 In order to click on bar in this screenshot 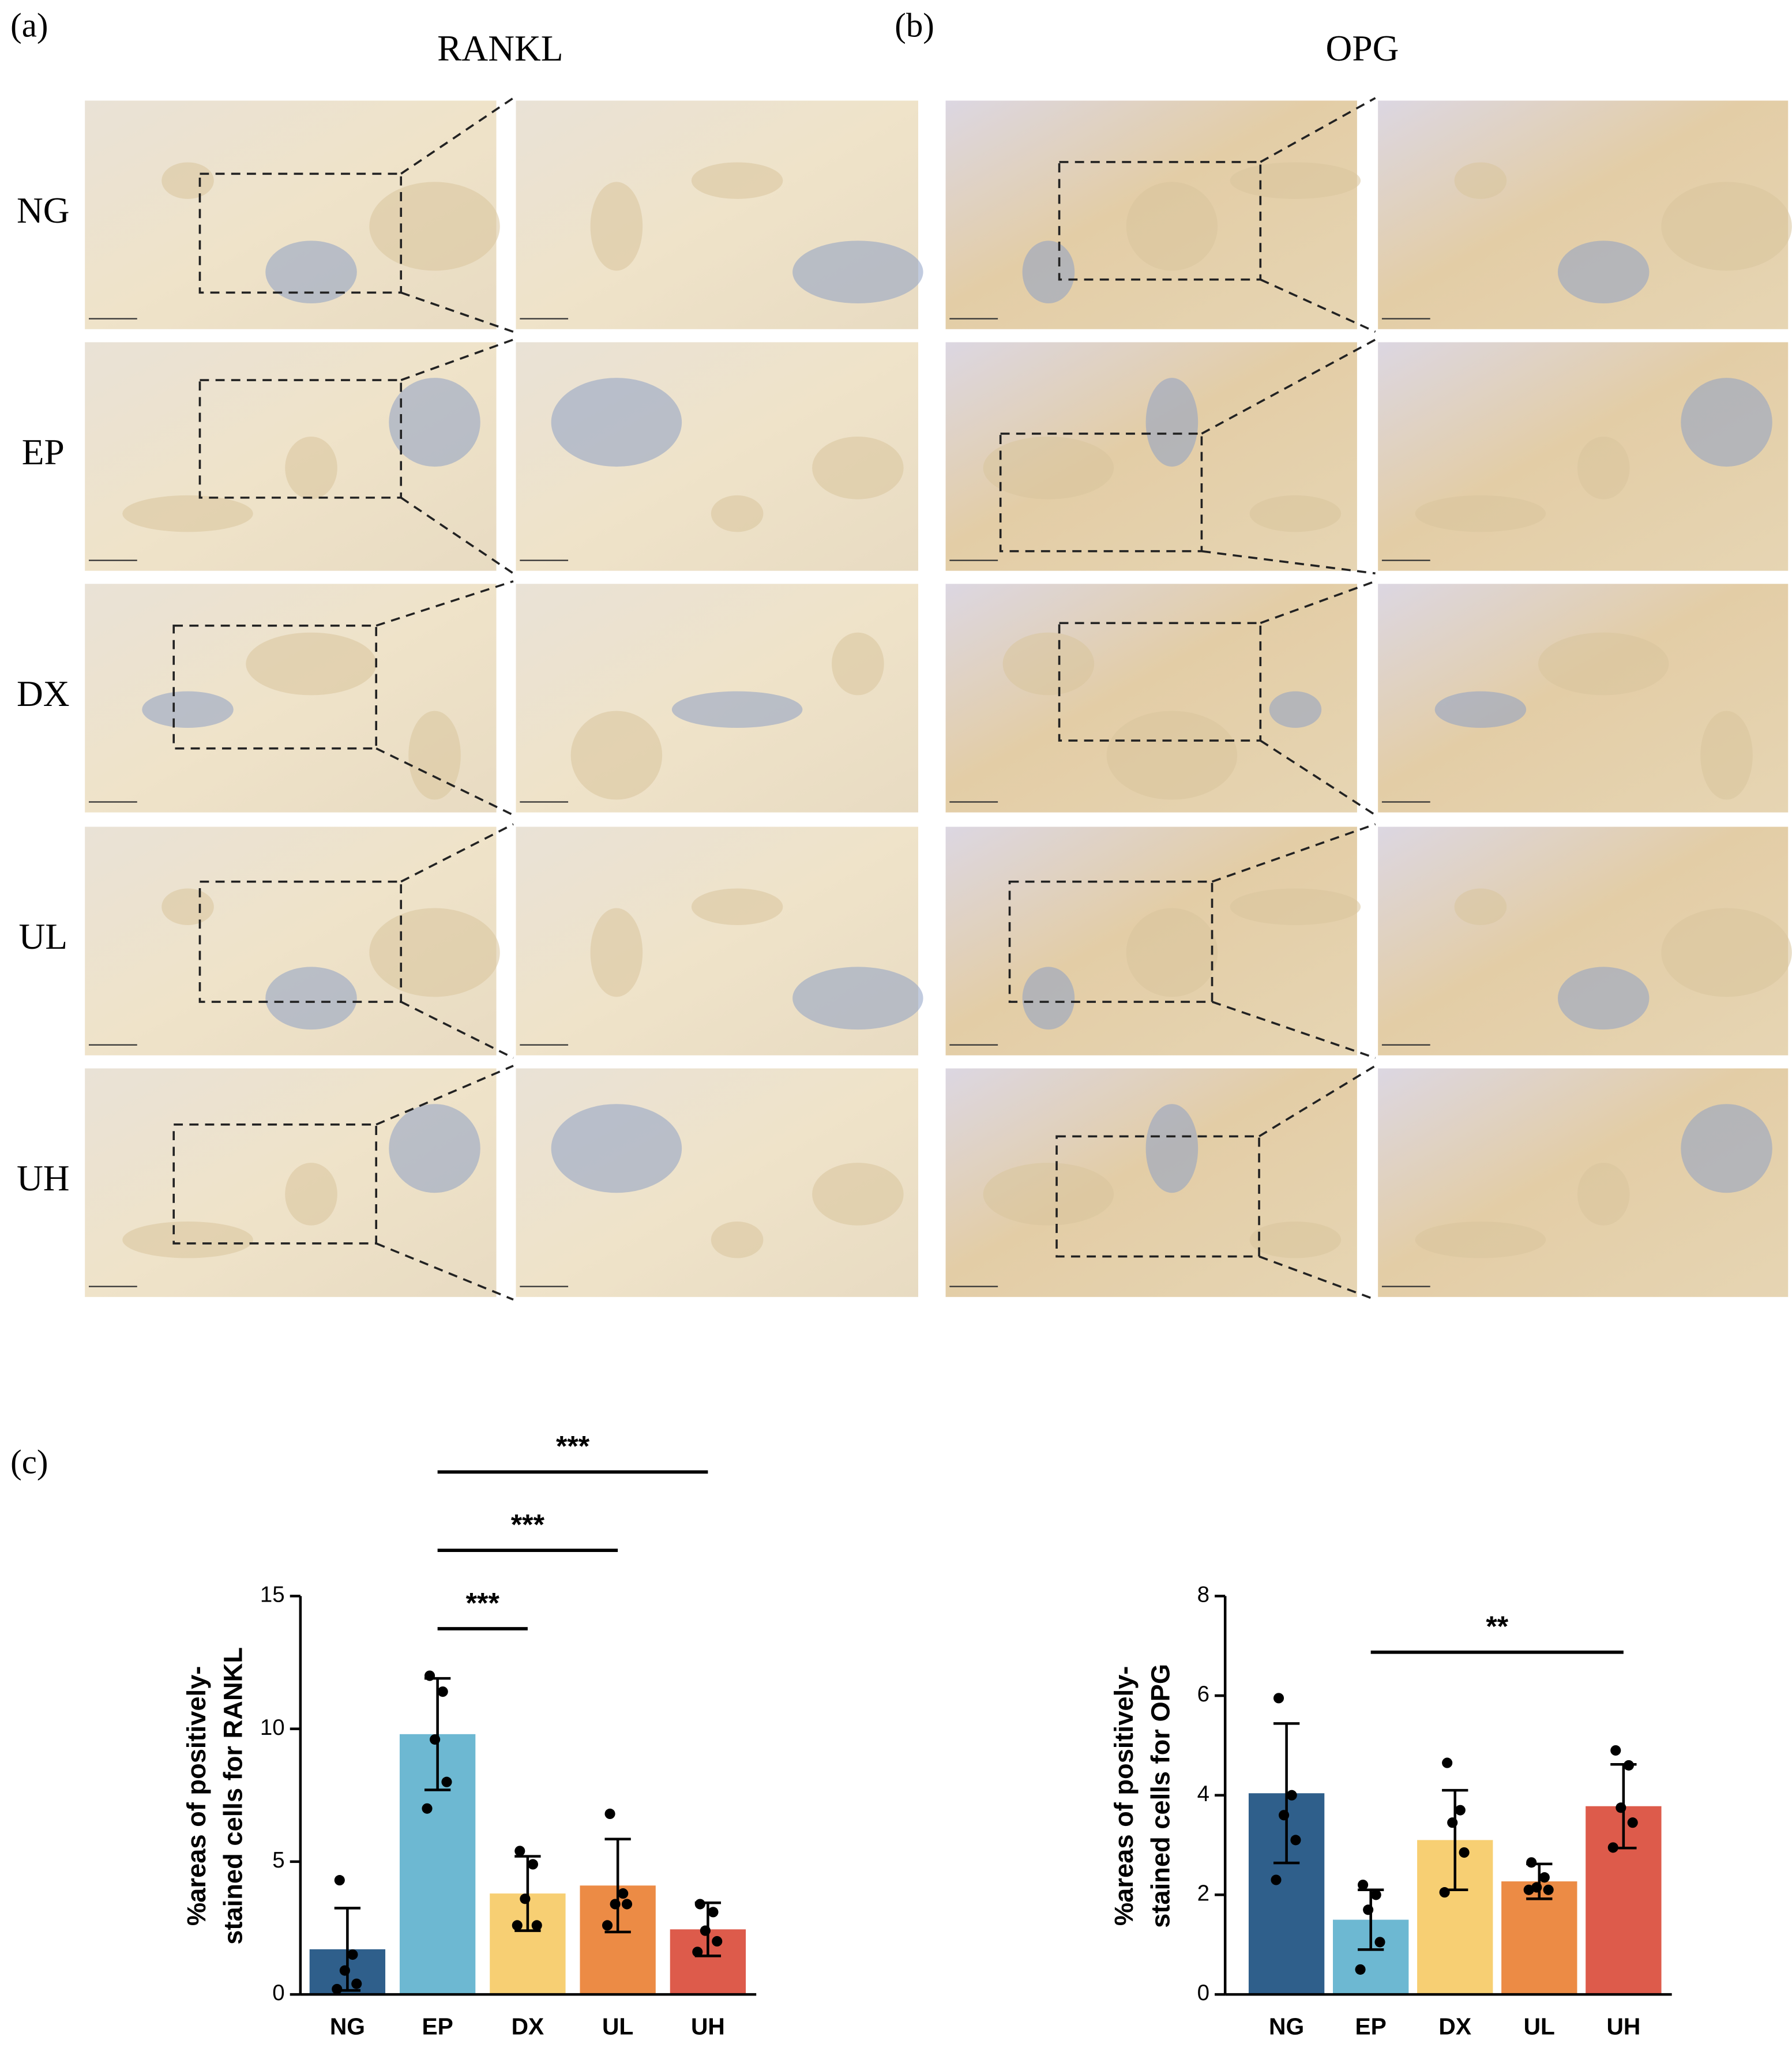, I will do `click(1539, 1938)`.